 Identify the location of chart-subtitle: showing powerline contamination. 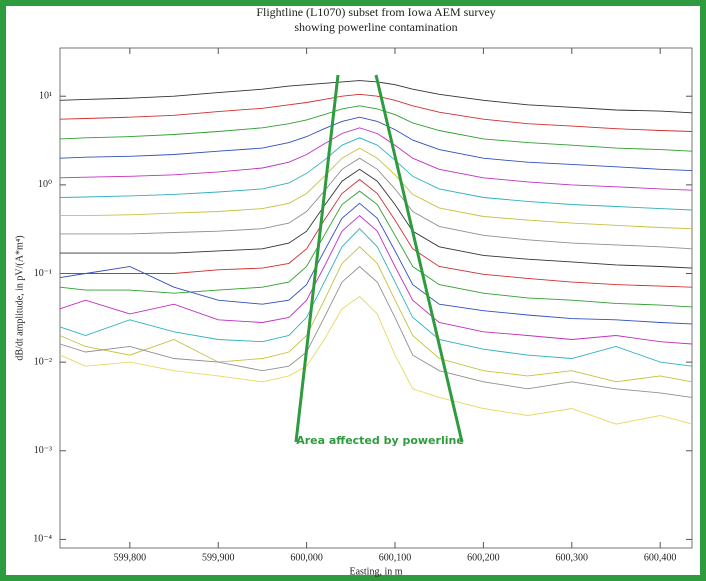
(375, 27).